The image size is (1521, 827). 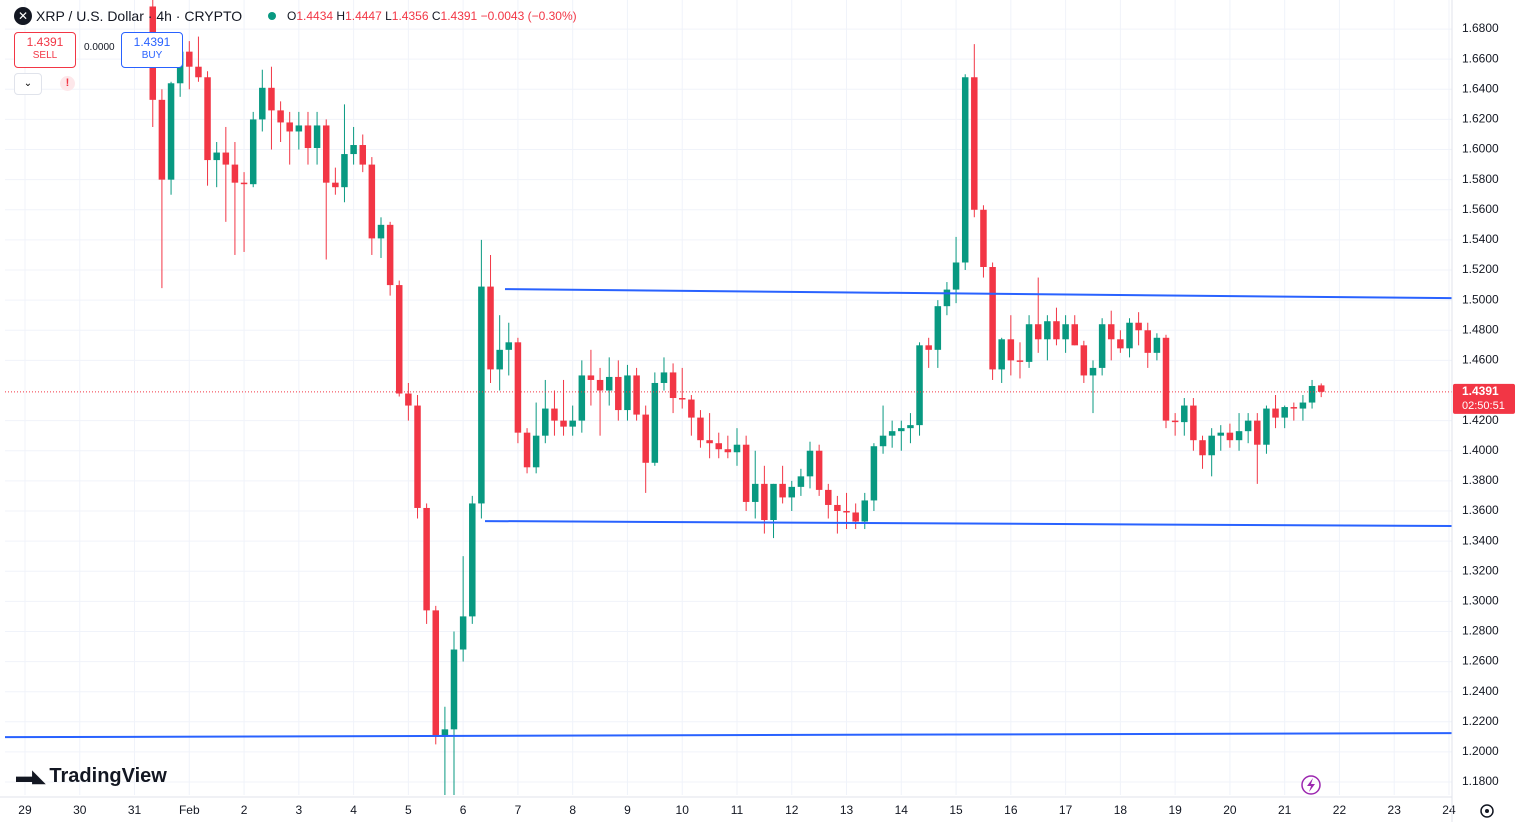 What do you see at coordinates (1480, 721) in the screenshot?
I see `y-tick-label: 1.2200` at bounding box center [1480, 721].